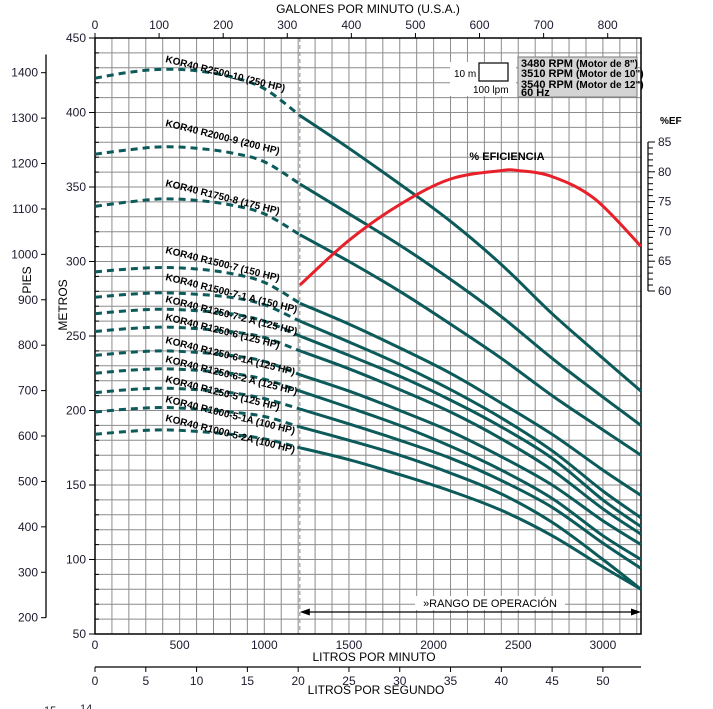 Image resolution: width=713 pixels, height=709 pixels. What do you see at coordinates (608, 25) in the screenshot?
I see `top-axis-tick-label: 800` at bounding box center [608, 25].